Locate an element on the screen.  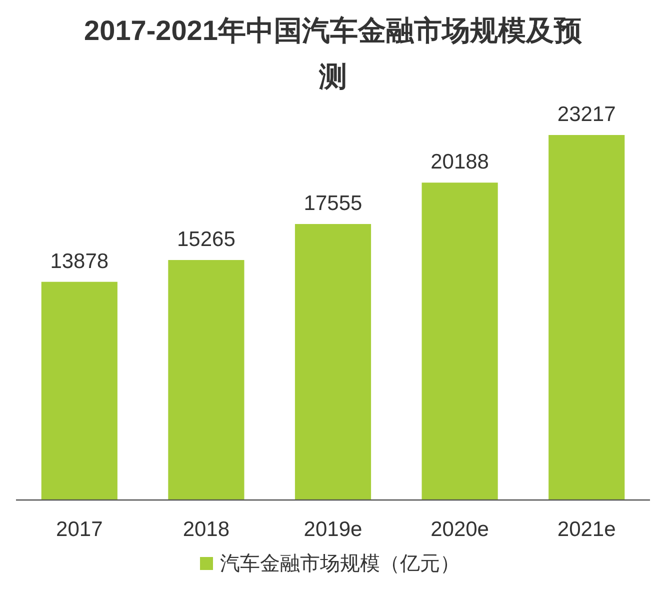
title: 2017-2021年中国汽车金融市场规模及预测 is located at coordinates (333, 54).